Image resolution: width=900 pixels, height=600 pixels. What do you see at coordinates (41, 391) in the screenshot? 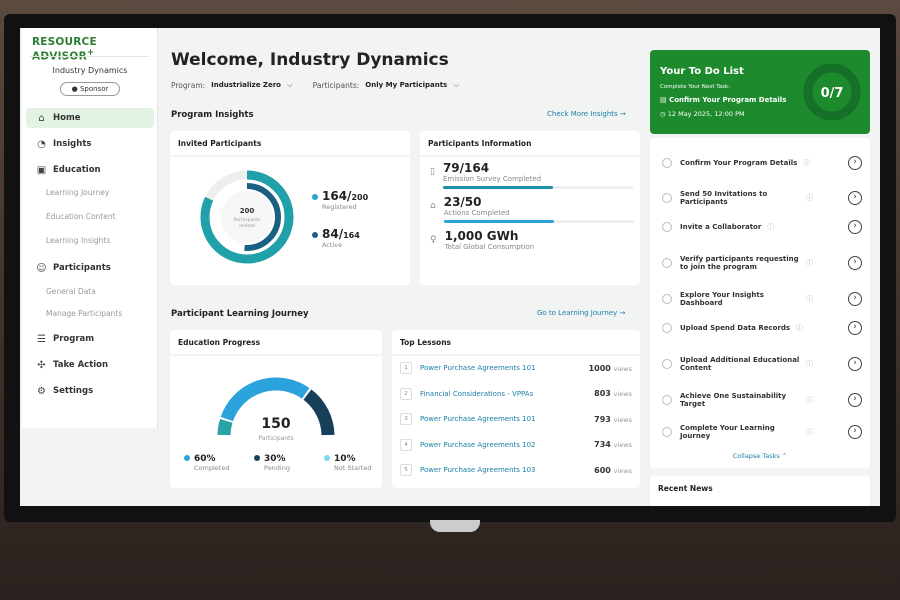
I see `gear-icon: ⚙` at bounding box center [41, 391].